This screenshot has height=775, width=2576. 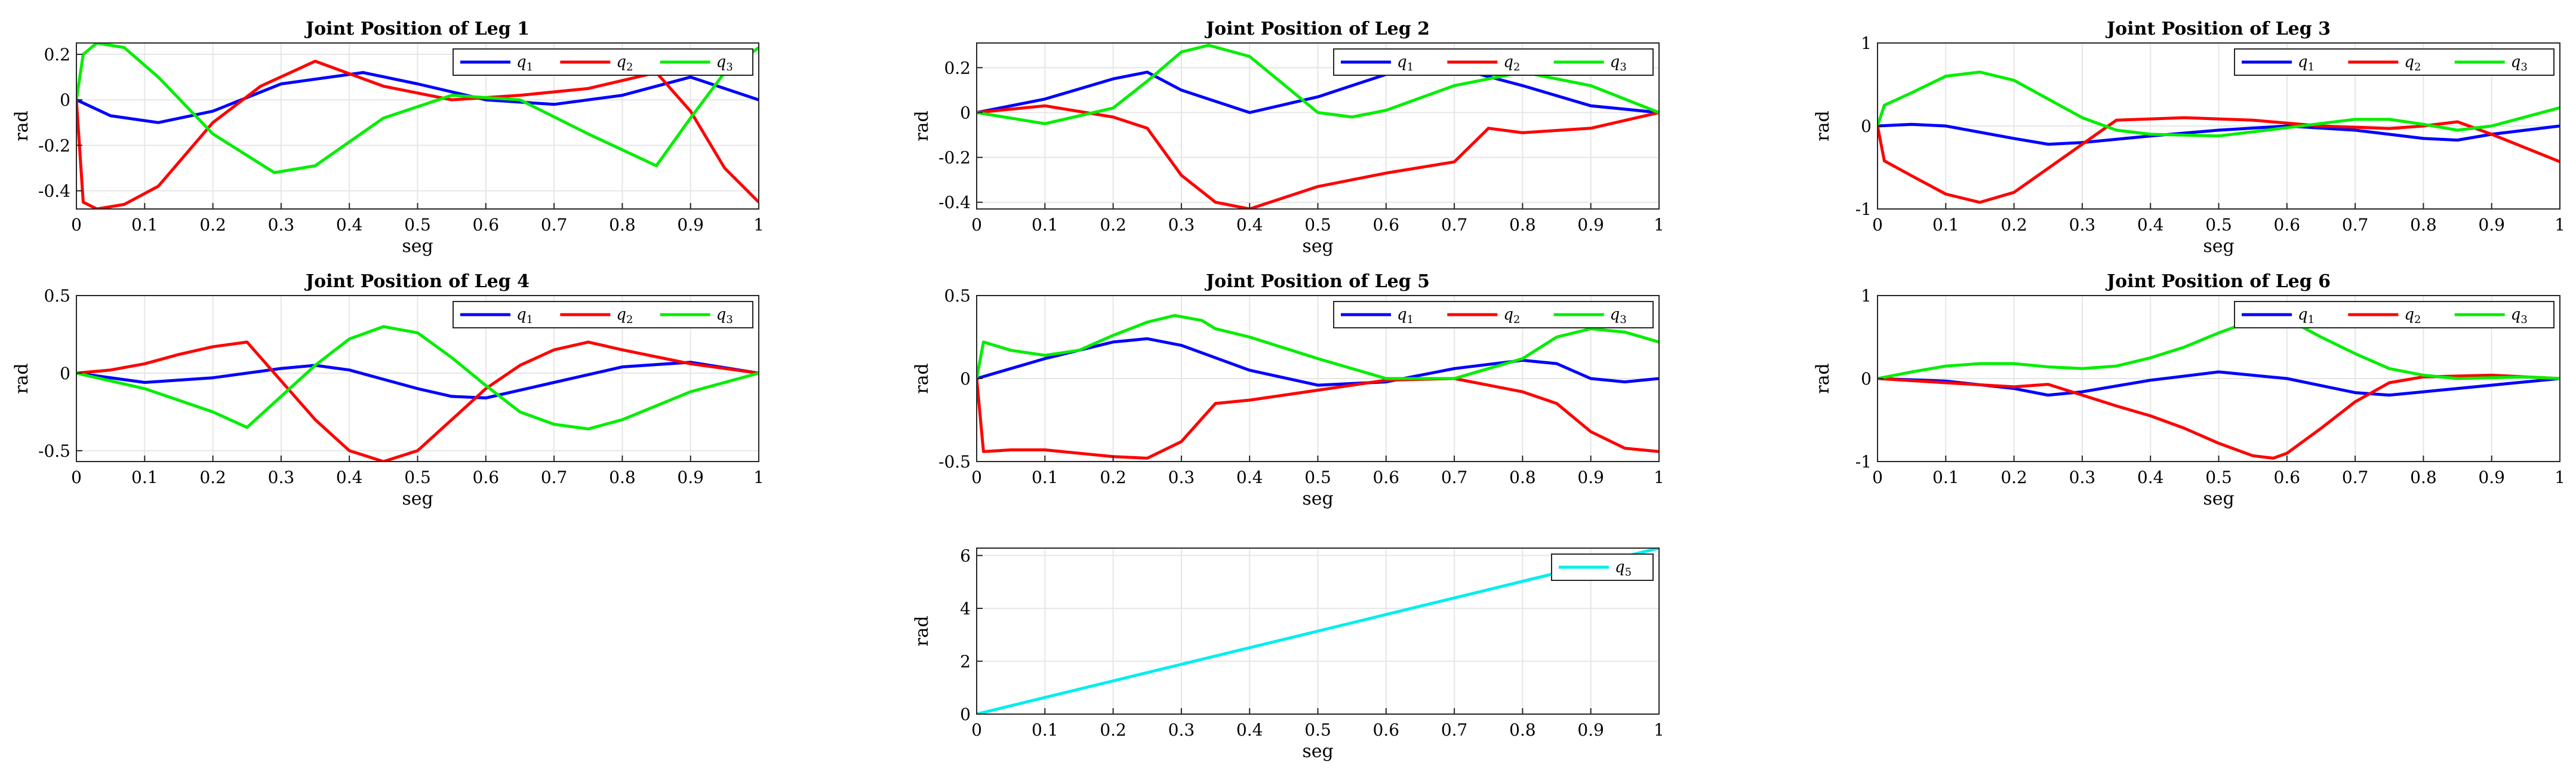 I want to click on chart-title: Joint Position of Leg 1, so click(x=417, y=29).